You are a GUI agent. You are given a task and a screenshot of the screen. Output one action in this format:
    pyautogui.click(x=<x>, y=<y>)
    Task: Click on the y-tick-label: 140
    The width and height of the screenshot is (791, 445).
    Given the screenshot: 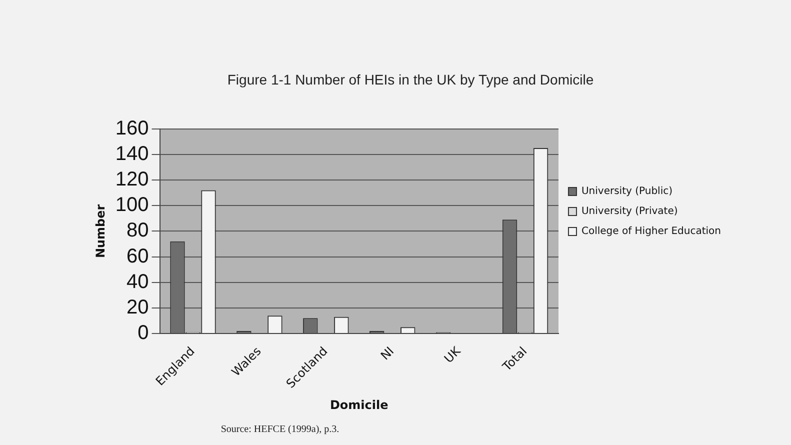 What is the action you would take?
    pyautogui.click(x=132, y=153)
    